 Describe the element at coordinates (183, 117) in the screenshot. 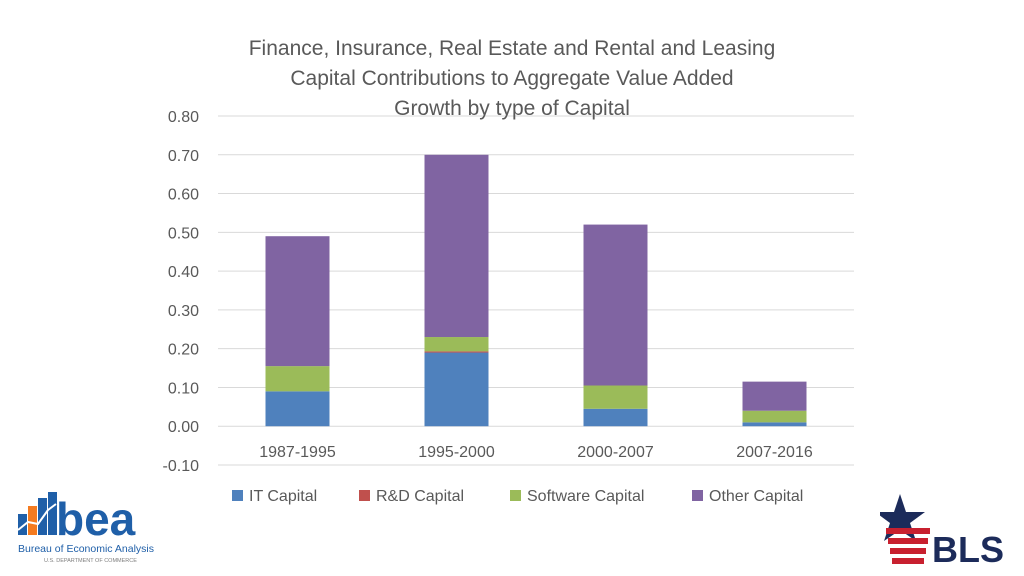

I see `y-tick-label: 0.80` at that location.